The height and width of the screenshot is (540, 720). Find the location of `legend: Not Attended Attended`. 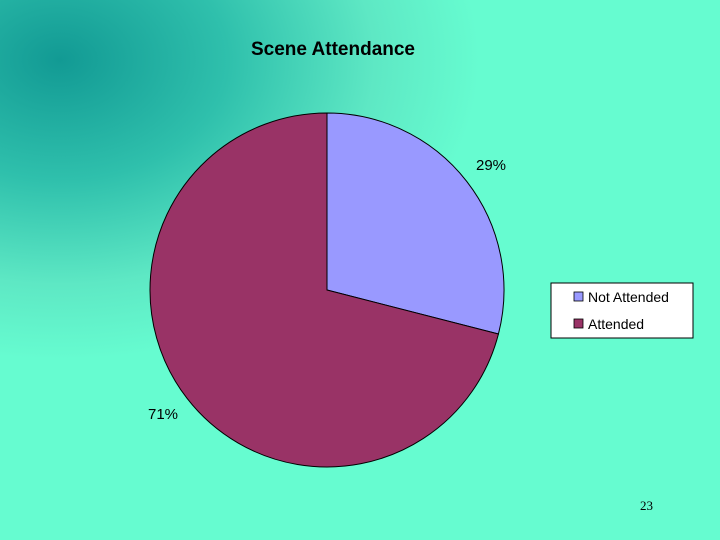

legend: Not Attended Attended is located at coordinates (622, 310).